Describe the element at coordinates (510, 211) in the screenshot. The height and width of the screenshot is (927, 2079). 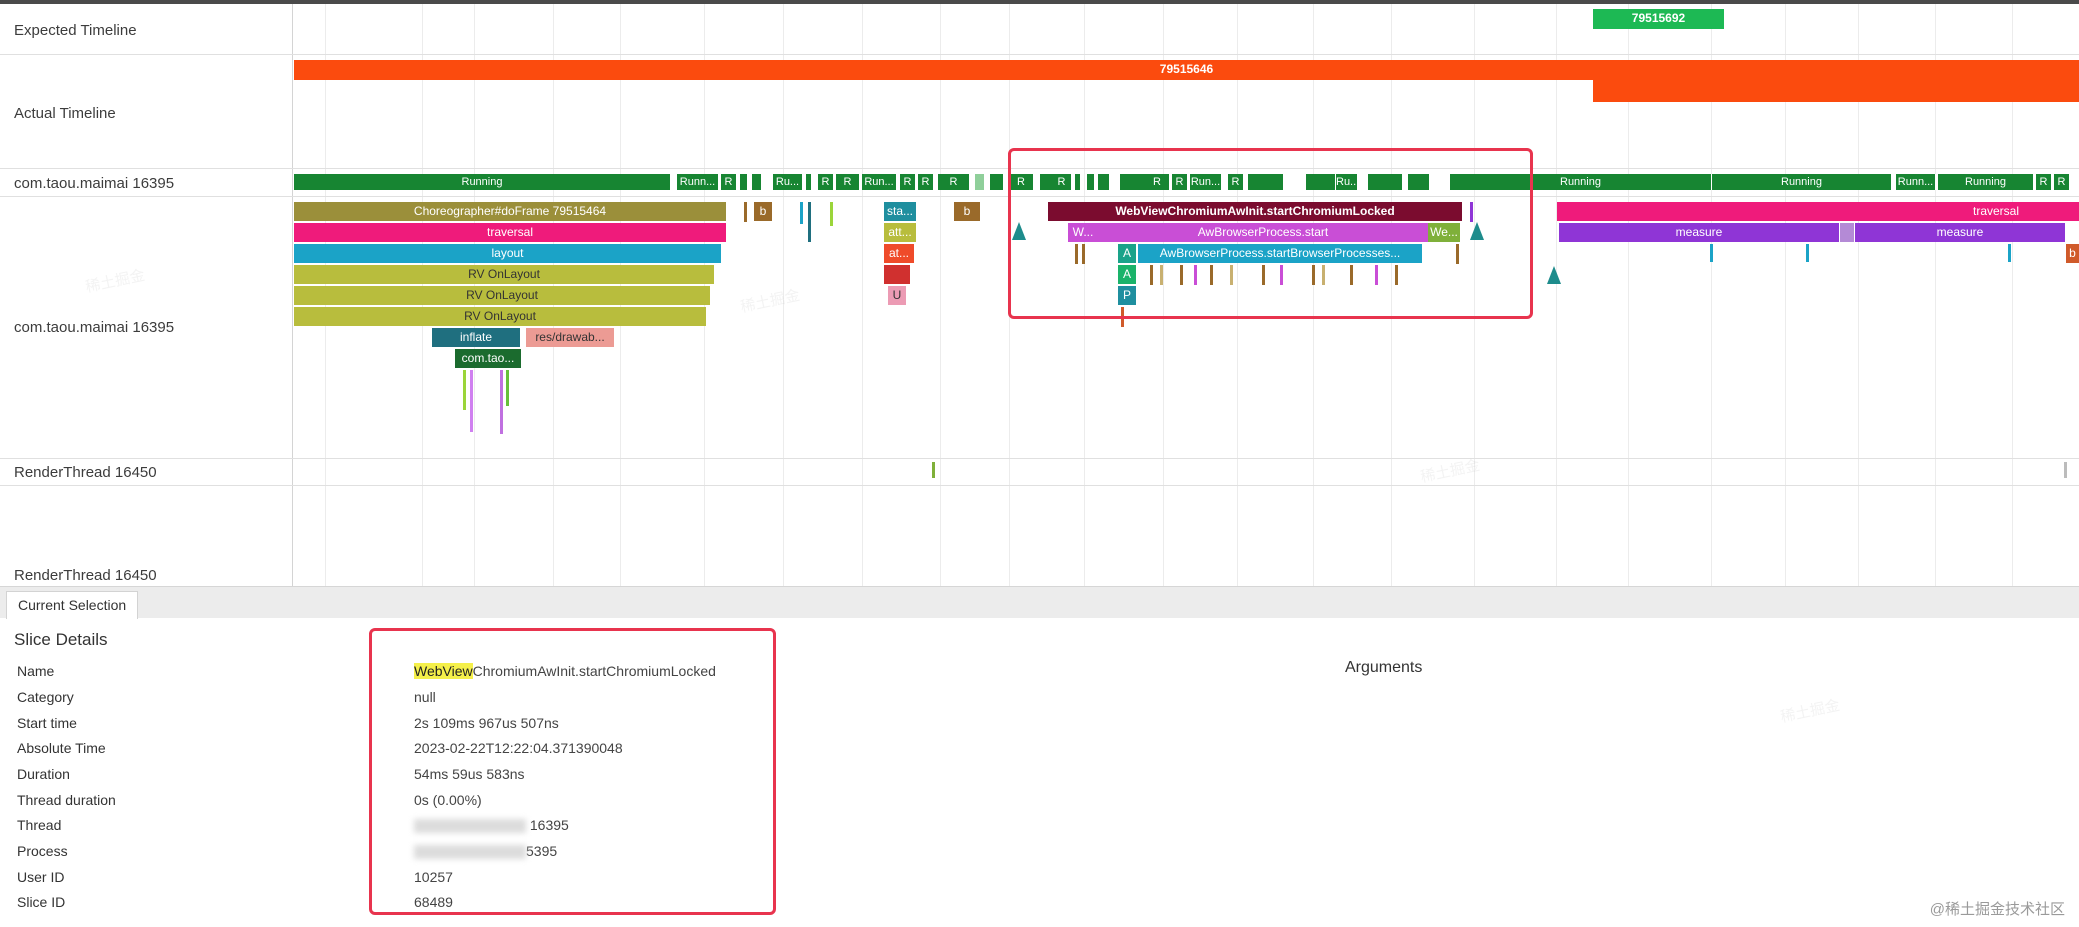
I see `slice-choreographer: Choreographer#doFrame 79515464` at that location.